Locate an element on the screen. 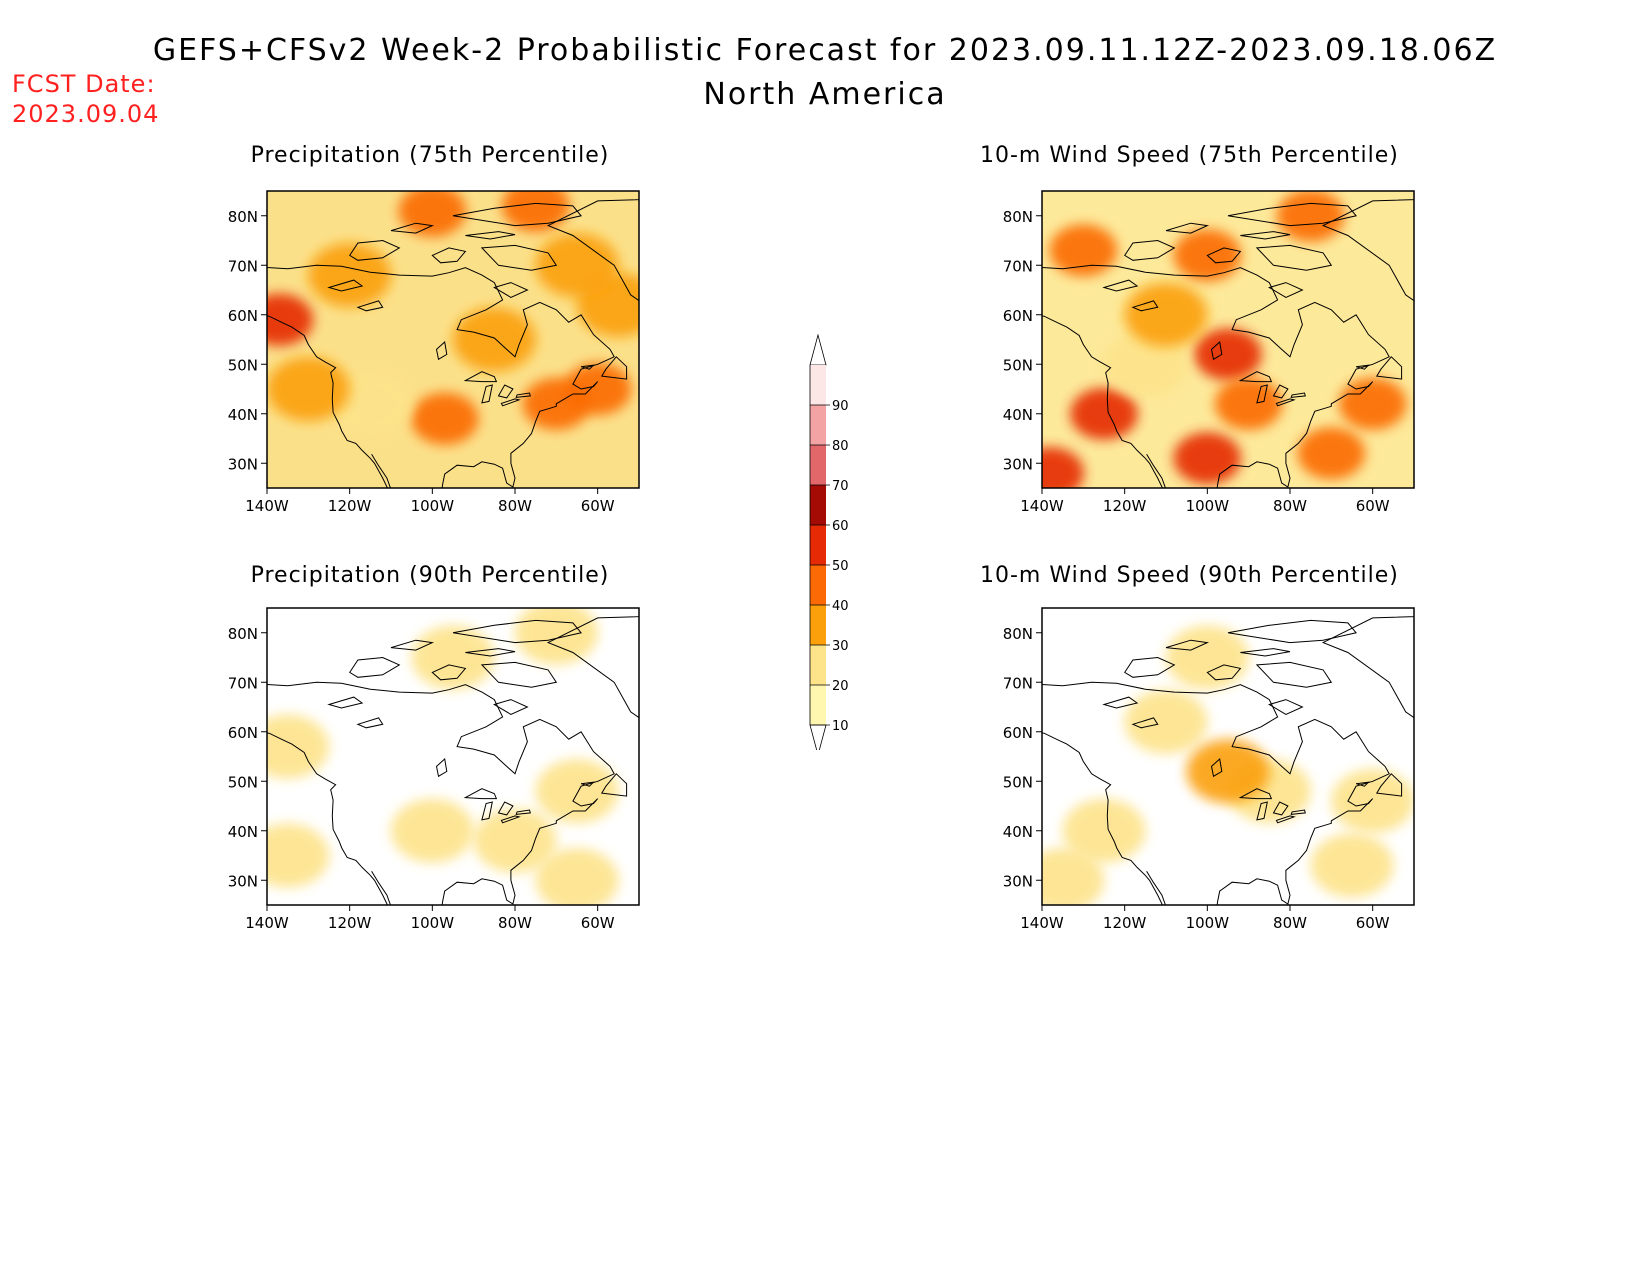  region-subtitle: North America is located at coordinates (825, 94).